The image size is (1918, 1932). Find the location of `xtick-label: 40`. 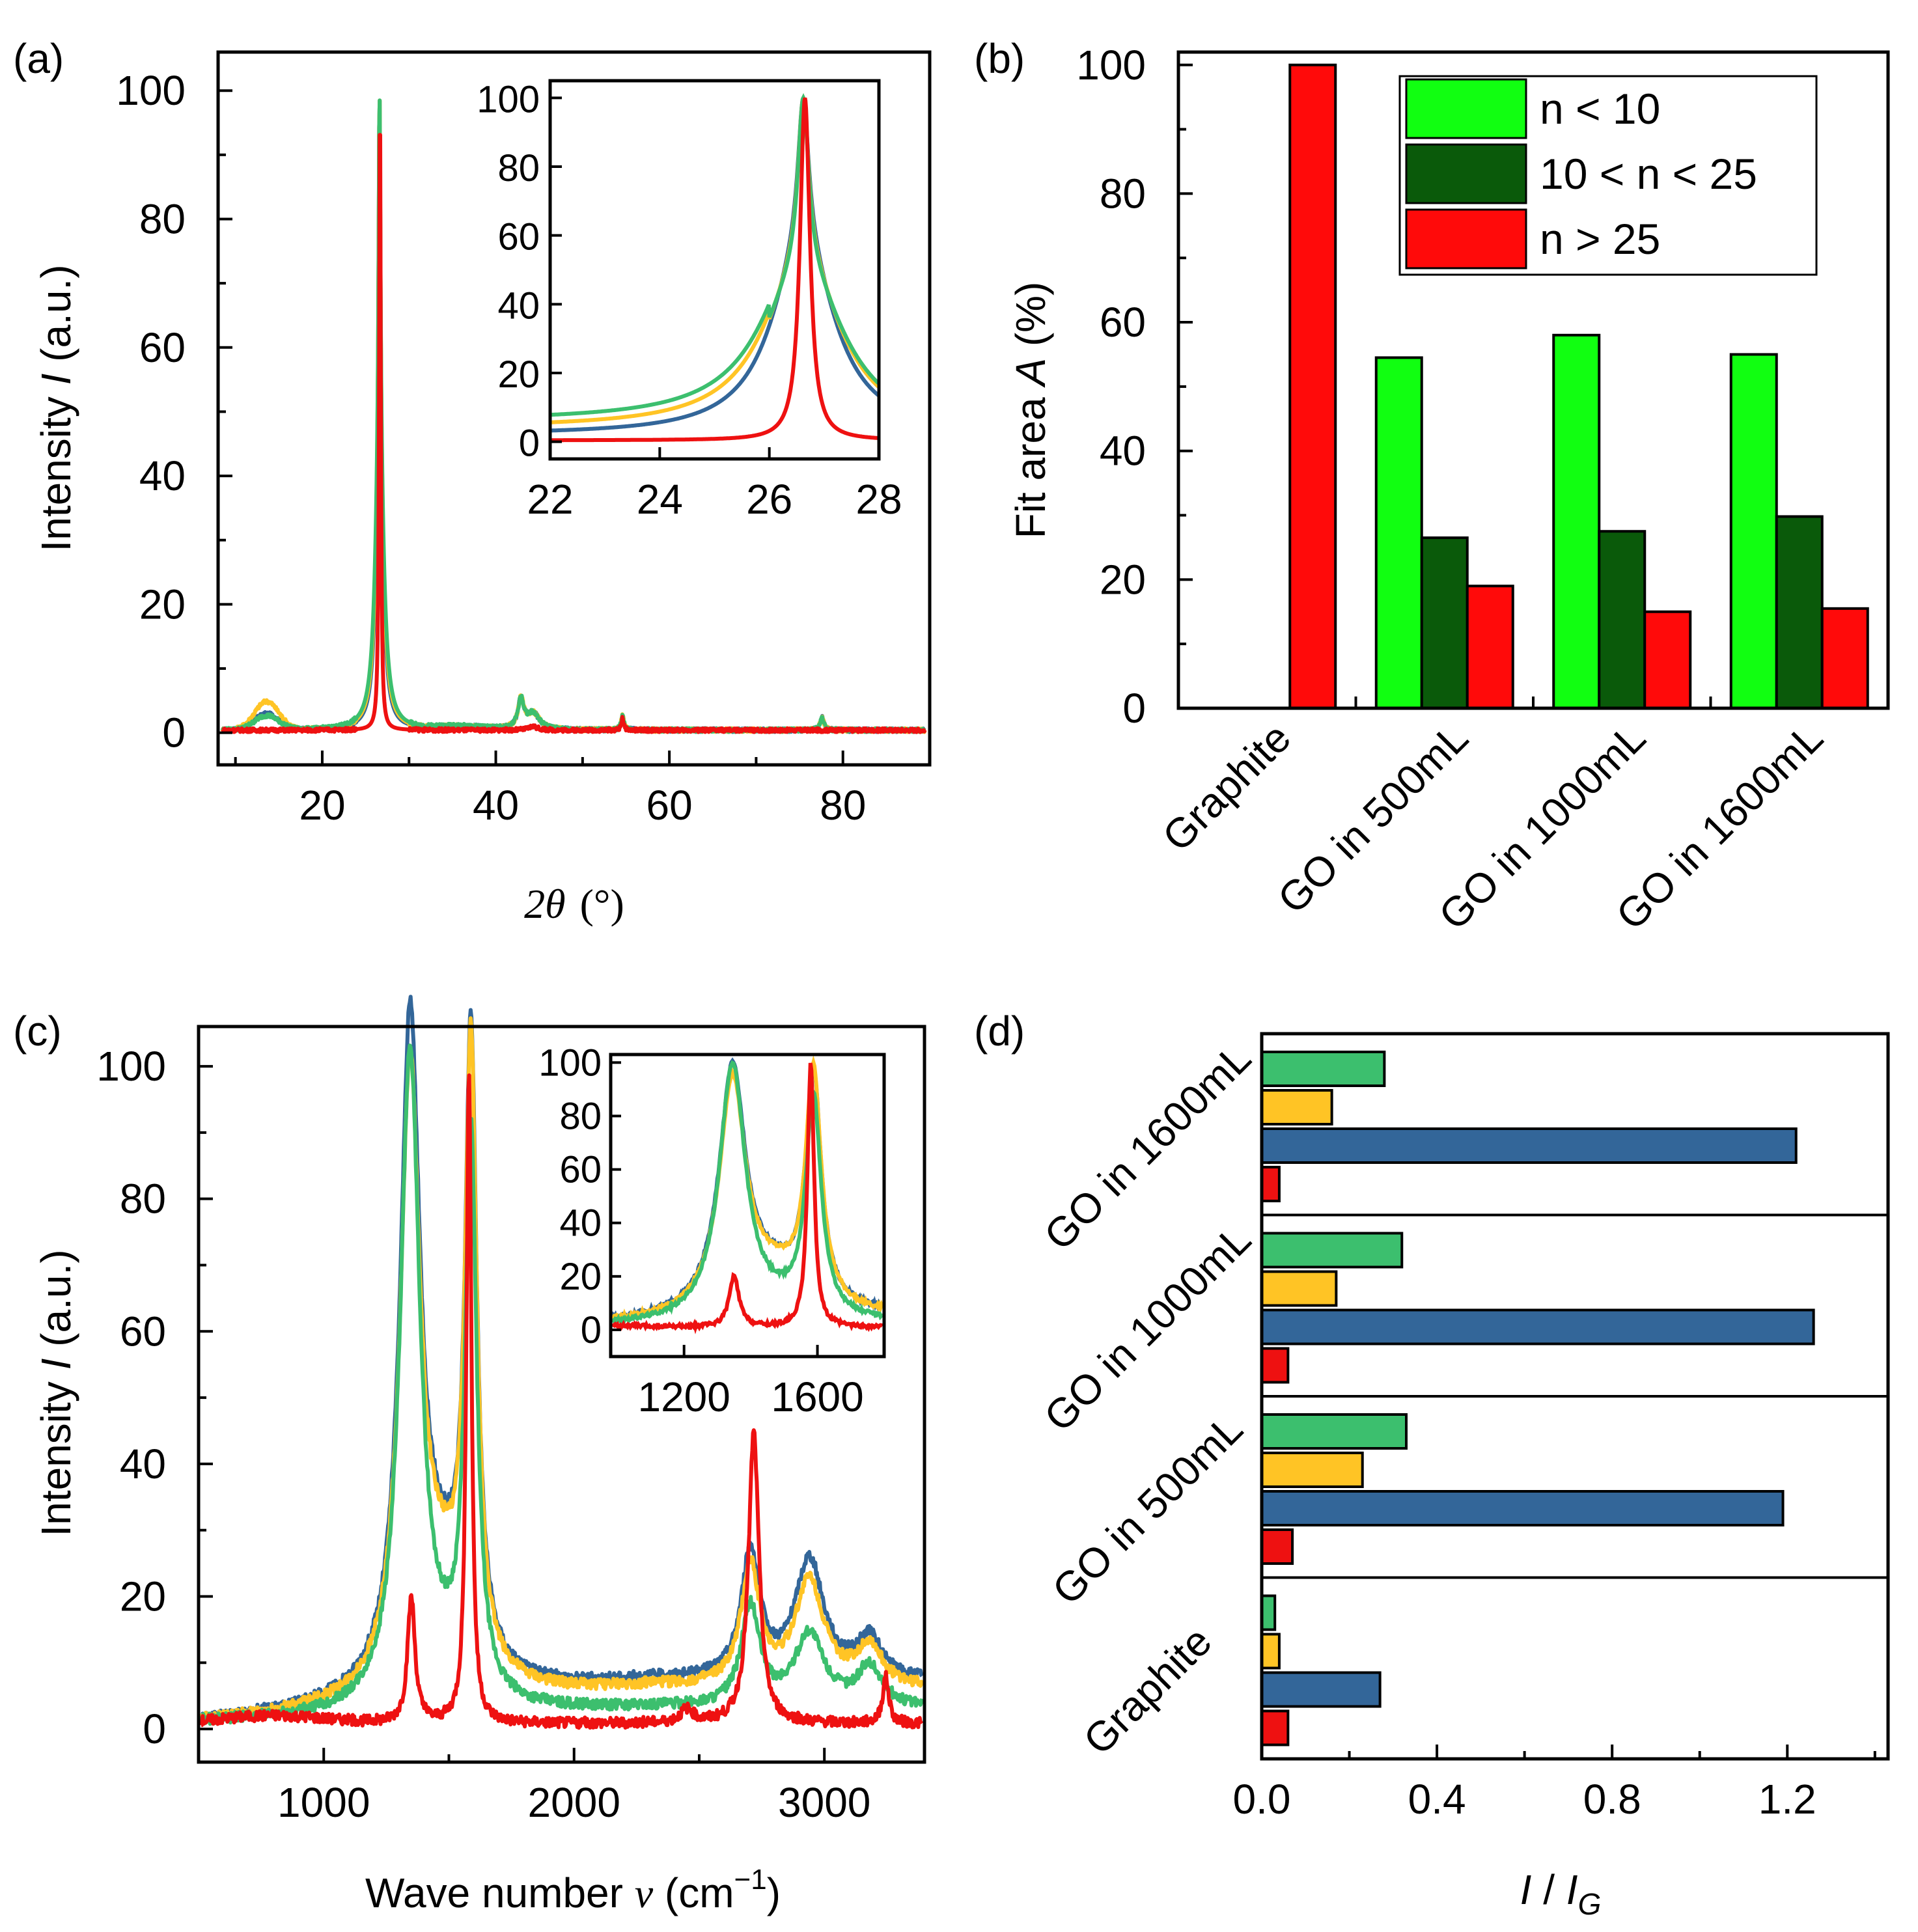

xtick-label: 40 is located at coordinates (496, 805).